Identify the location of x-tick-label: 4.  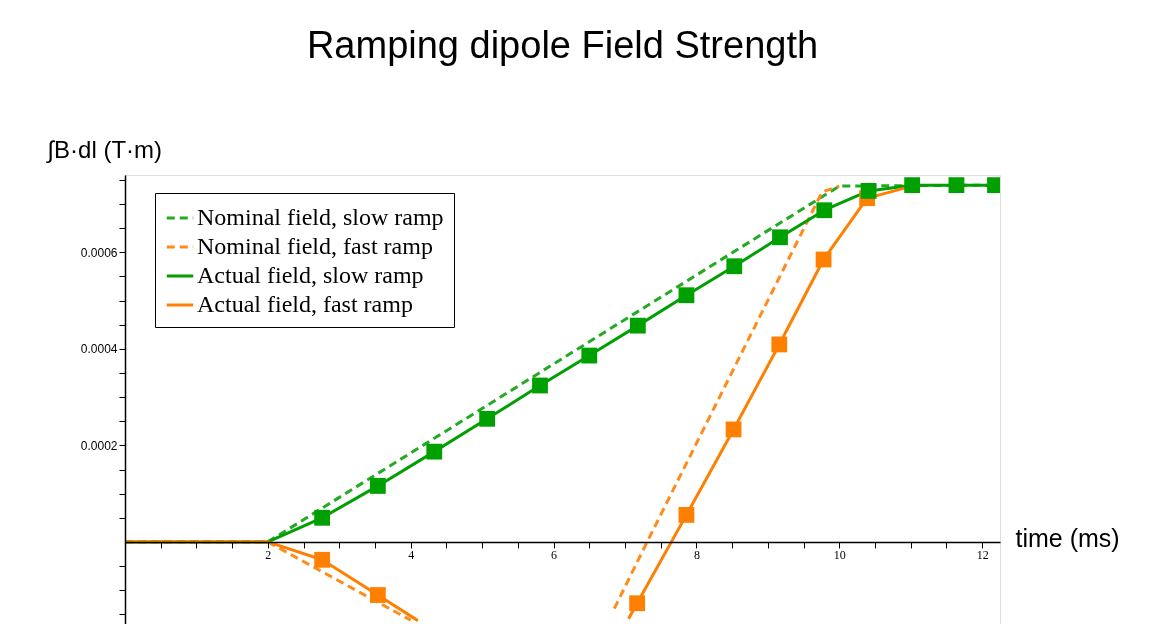
(411, 555).